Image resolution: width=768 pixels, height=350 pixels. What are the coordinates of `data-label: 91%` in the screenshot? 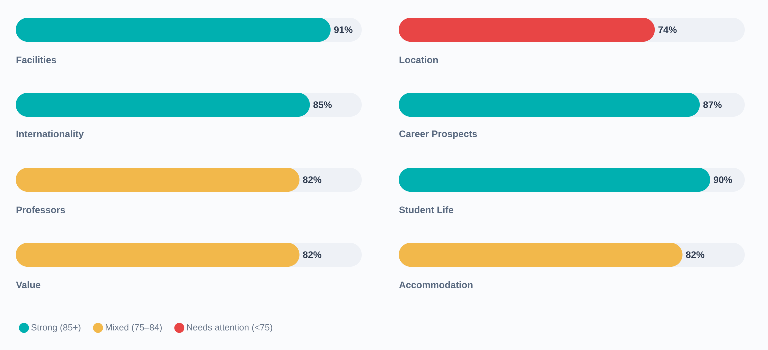 It's located at (343, 30).